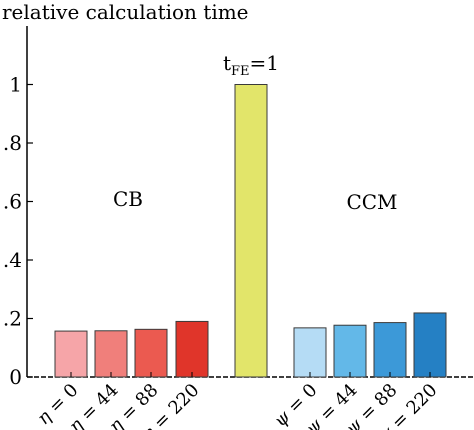  What do you see at coordinates (15, 377) in the screenshot?
I see `y-tick-label: 0` at bounding box center [15, 377].